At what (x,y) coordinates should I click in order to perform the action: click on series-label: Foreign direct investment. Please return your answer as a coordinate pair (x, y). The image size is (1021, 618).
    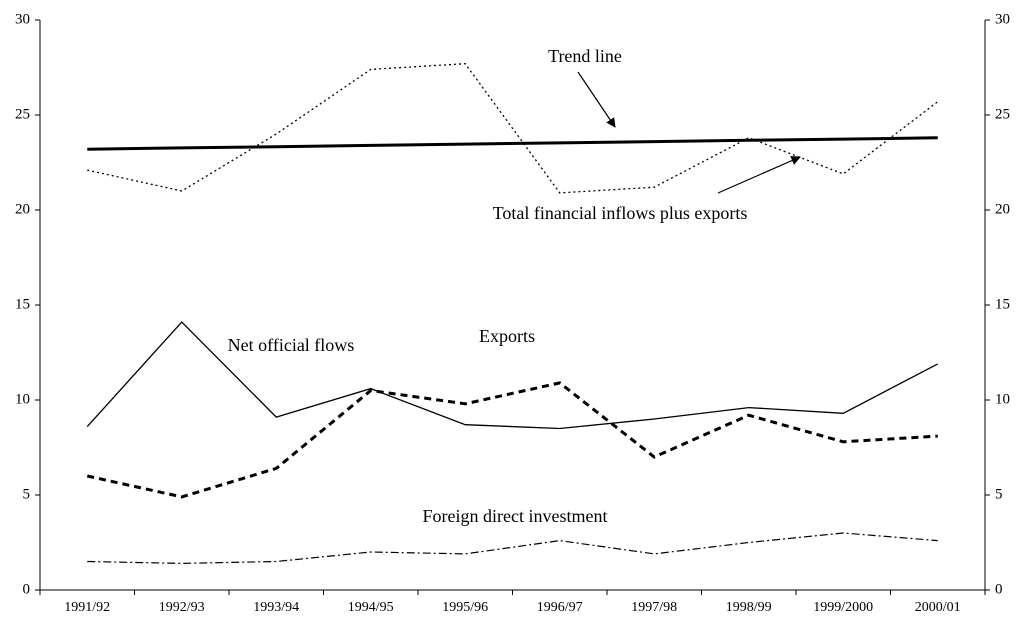
    Looking at the image, I should click on (515, 516).